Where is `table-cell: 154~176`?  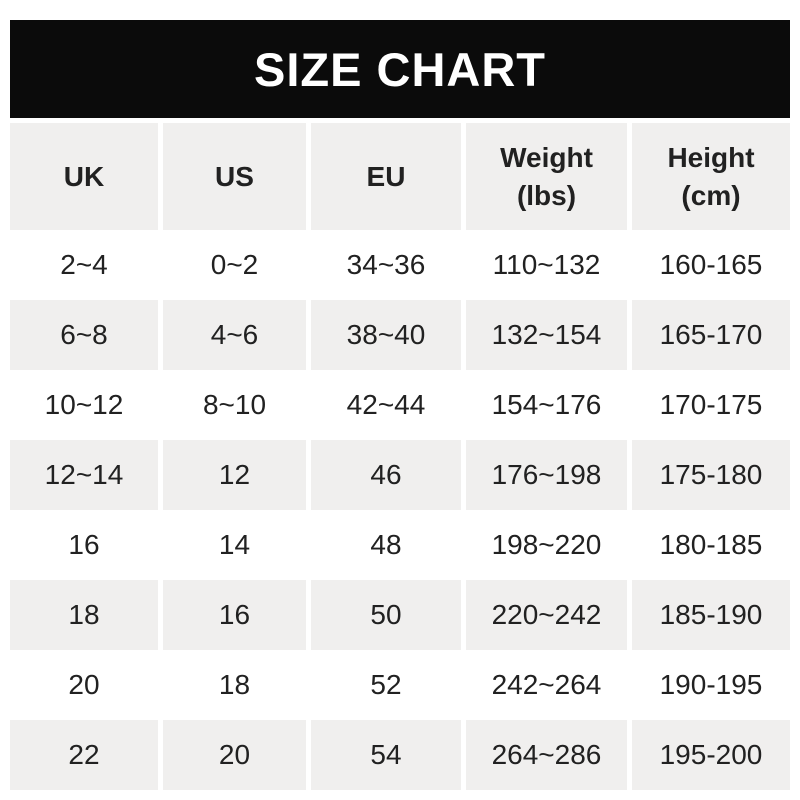
table-cell: 154~176 is located at coordinates (546, 405).